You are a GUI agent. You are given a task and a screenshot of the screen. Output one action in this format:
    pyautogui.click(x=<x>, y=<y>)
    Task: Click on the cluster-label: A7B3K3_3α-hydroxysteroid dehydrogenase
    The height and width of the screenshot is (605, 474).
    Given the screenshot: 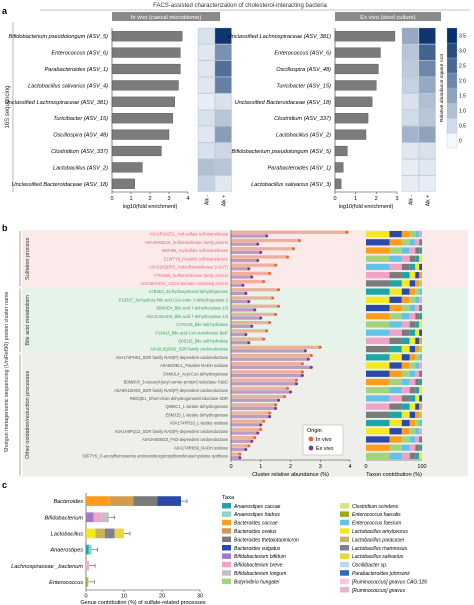 What is the action you would take?
    pyautogui.click(x=189, y=291)
    